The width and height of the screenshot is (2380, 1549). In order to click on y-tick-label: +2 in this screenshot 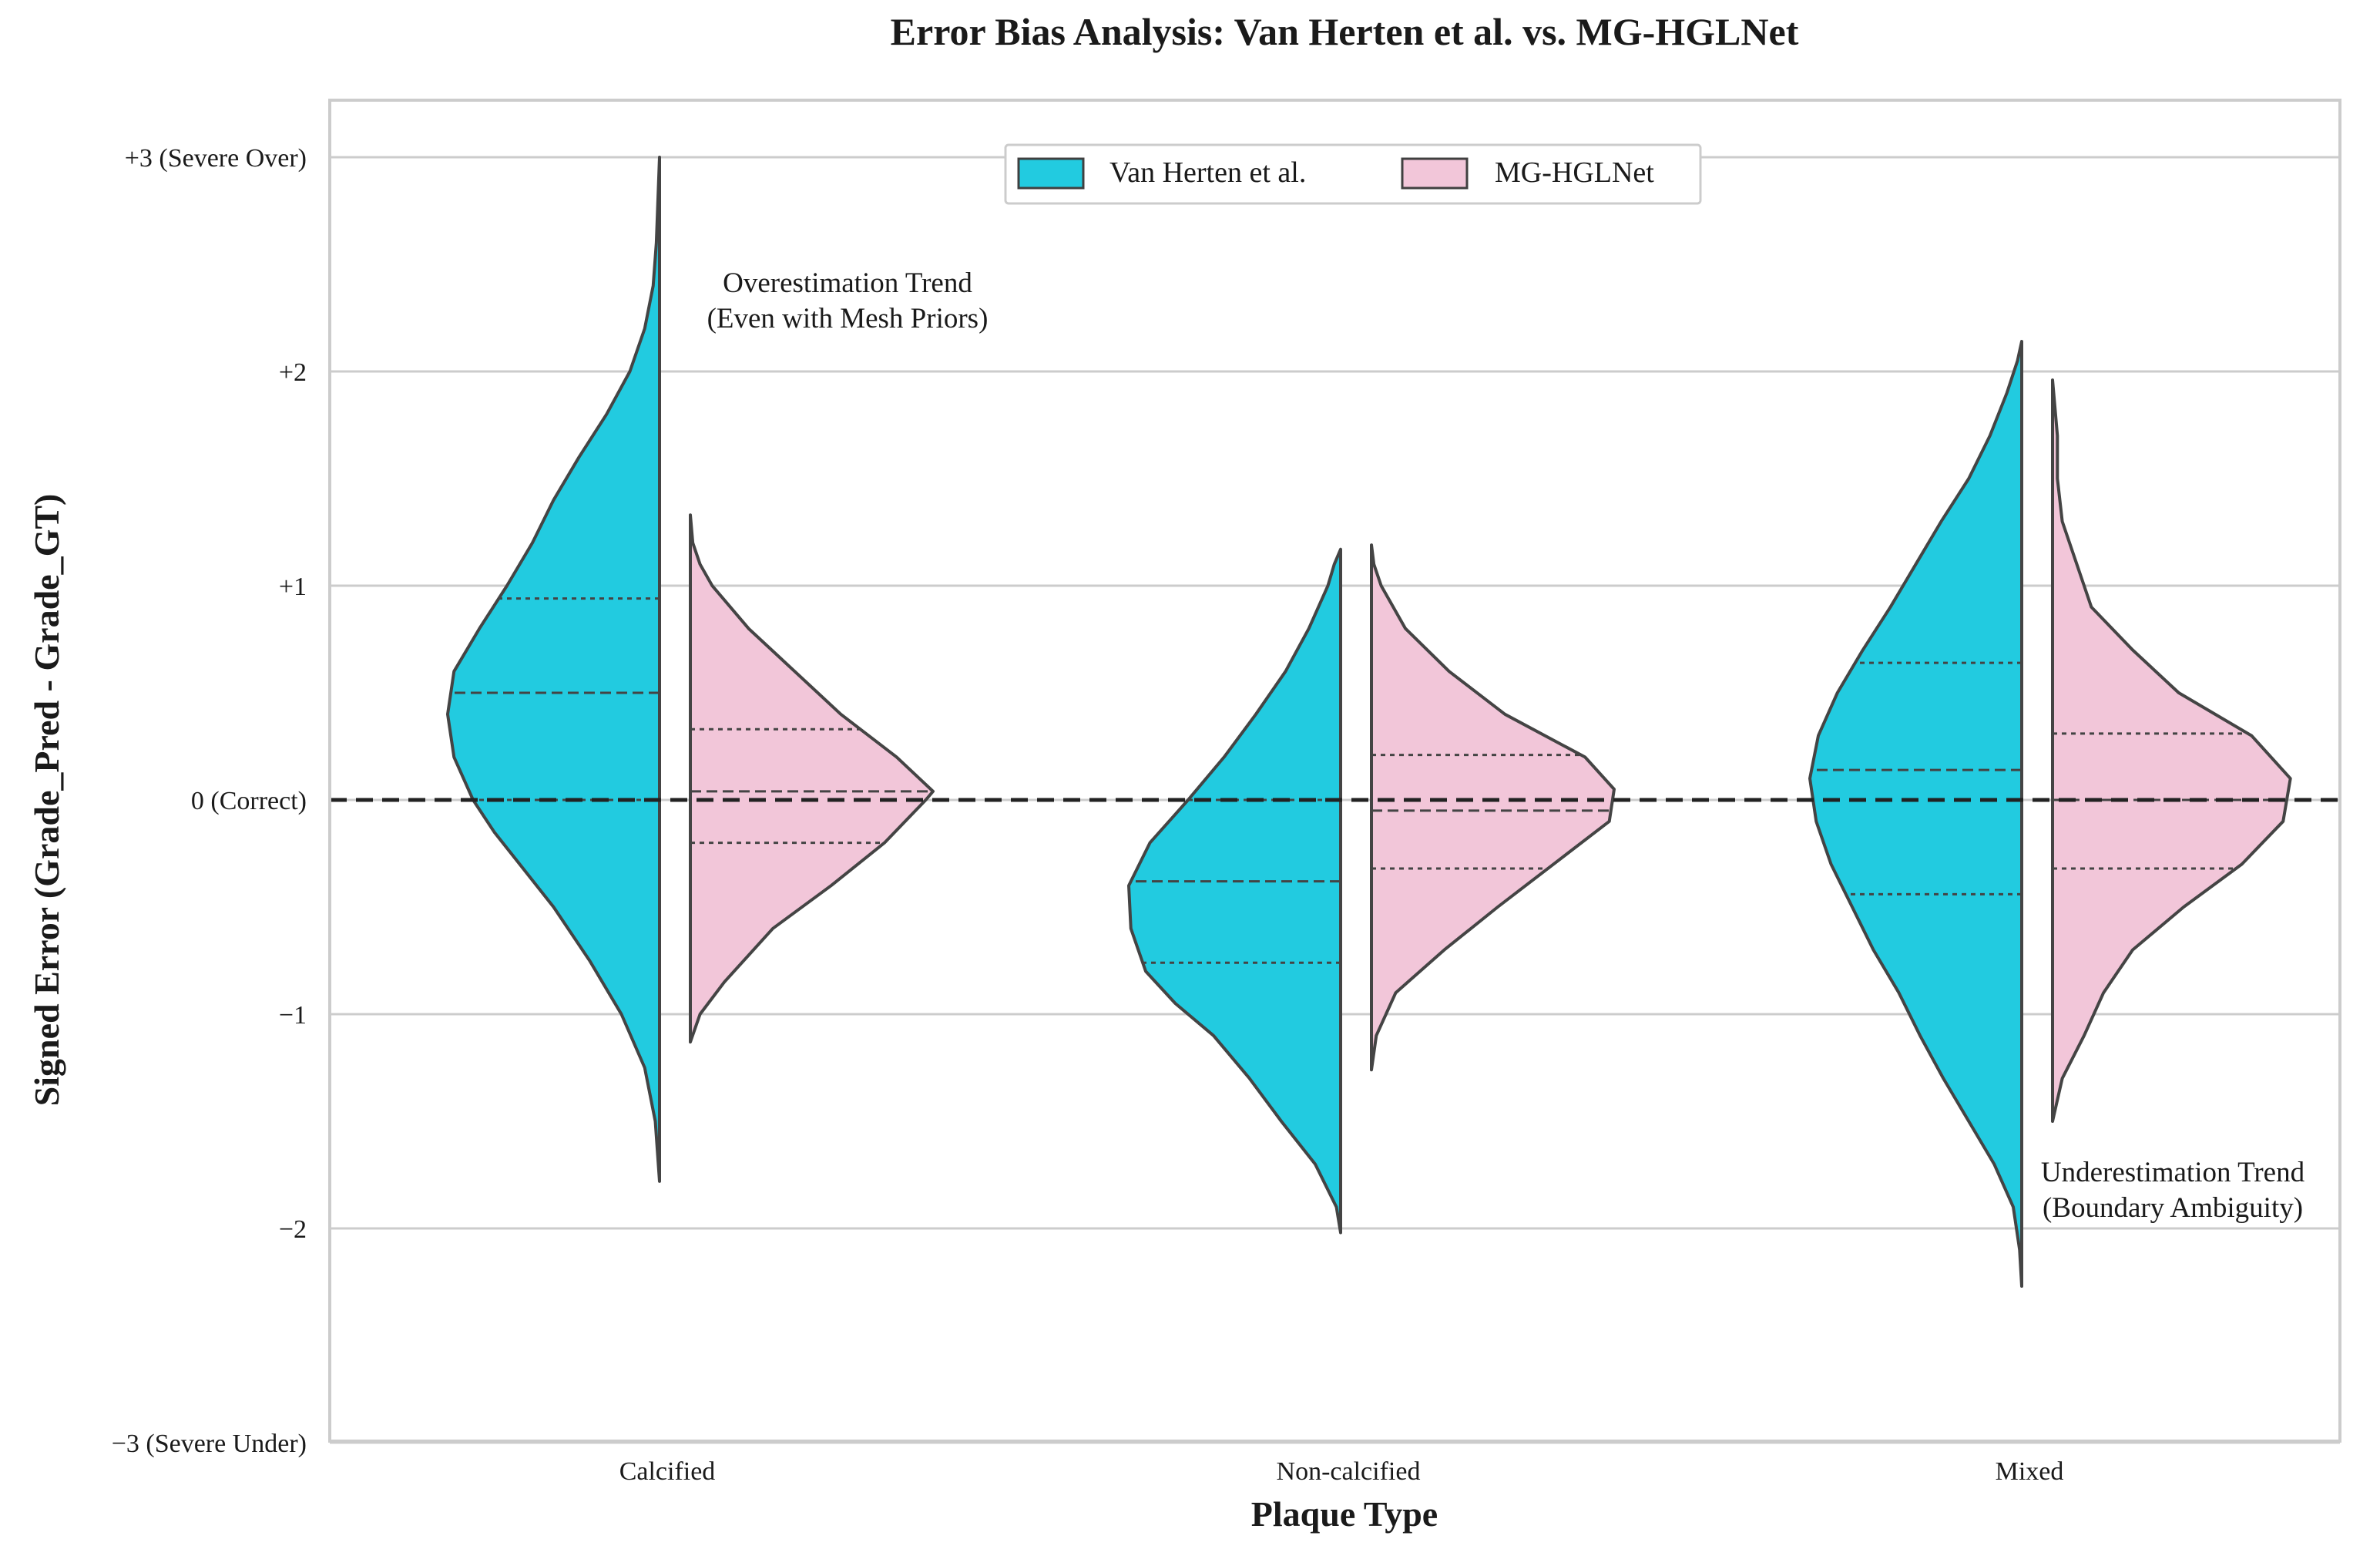, I will do `click(293, 372)`.